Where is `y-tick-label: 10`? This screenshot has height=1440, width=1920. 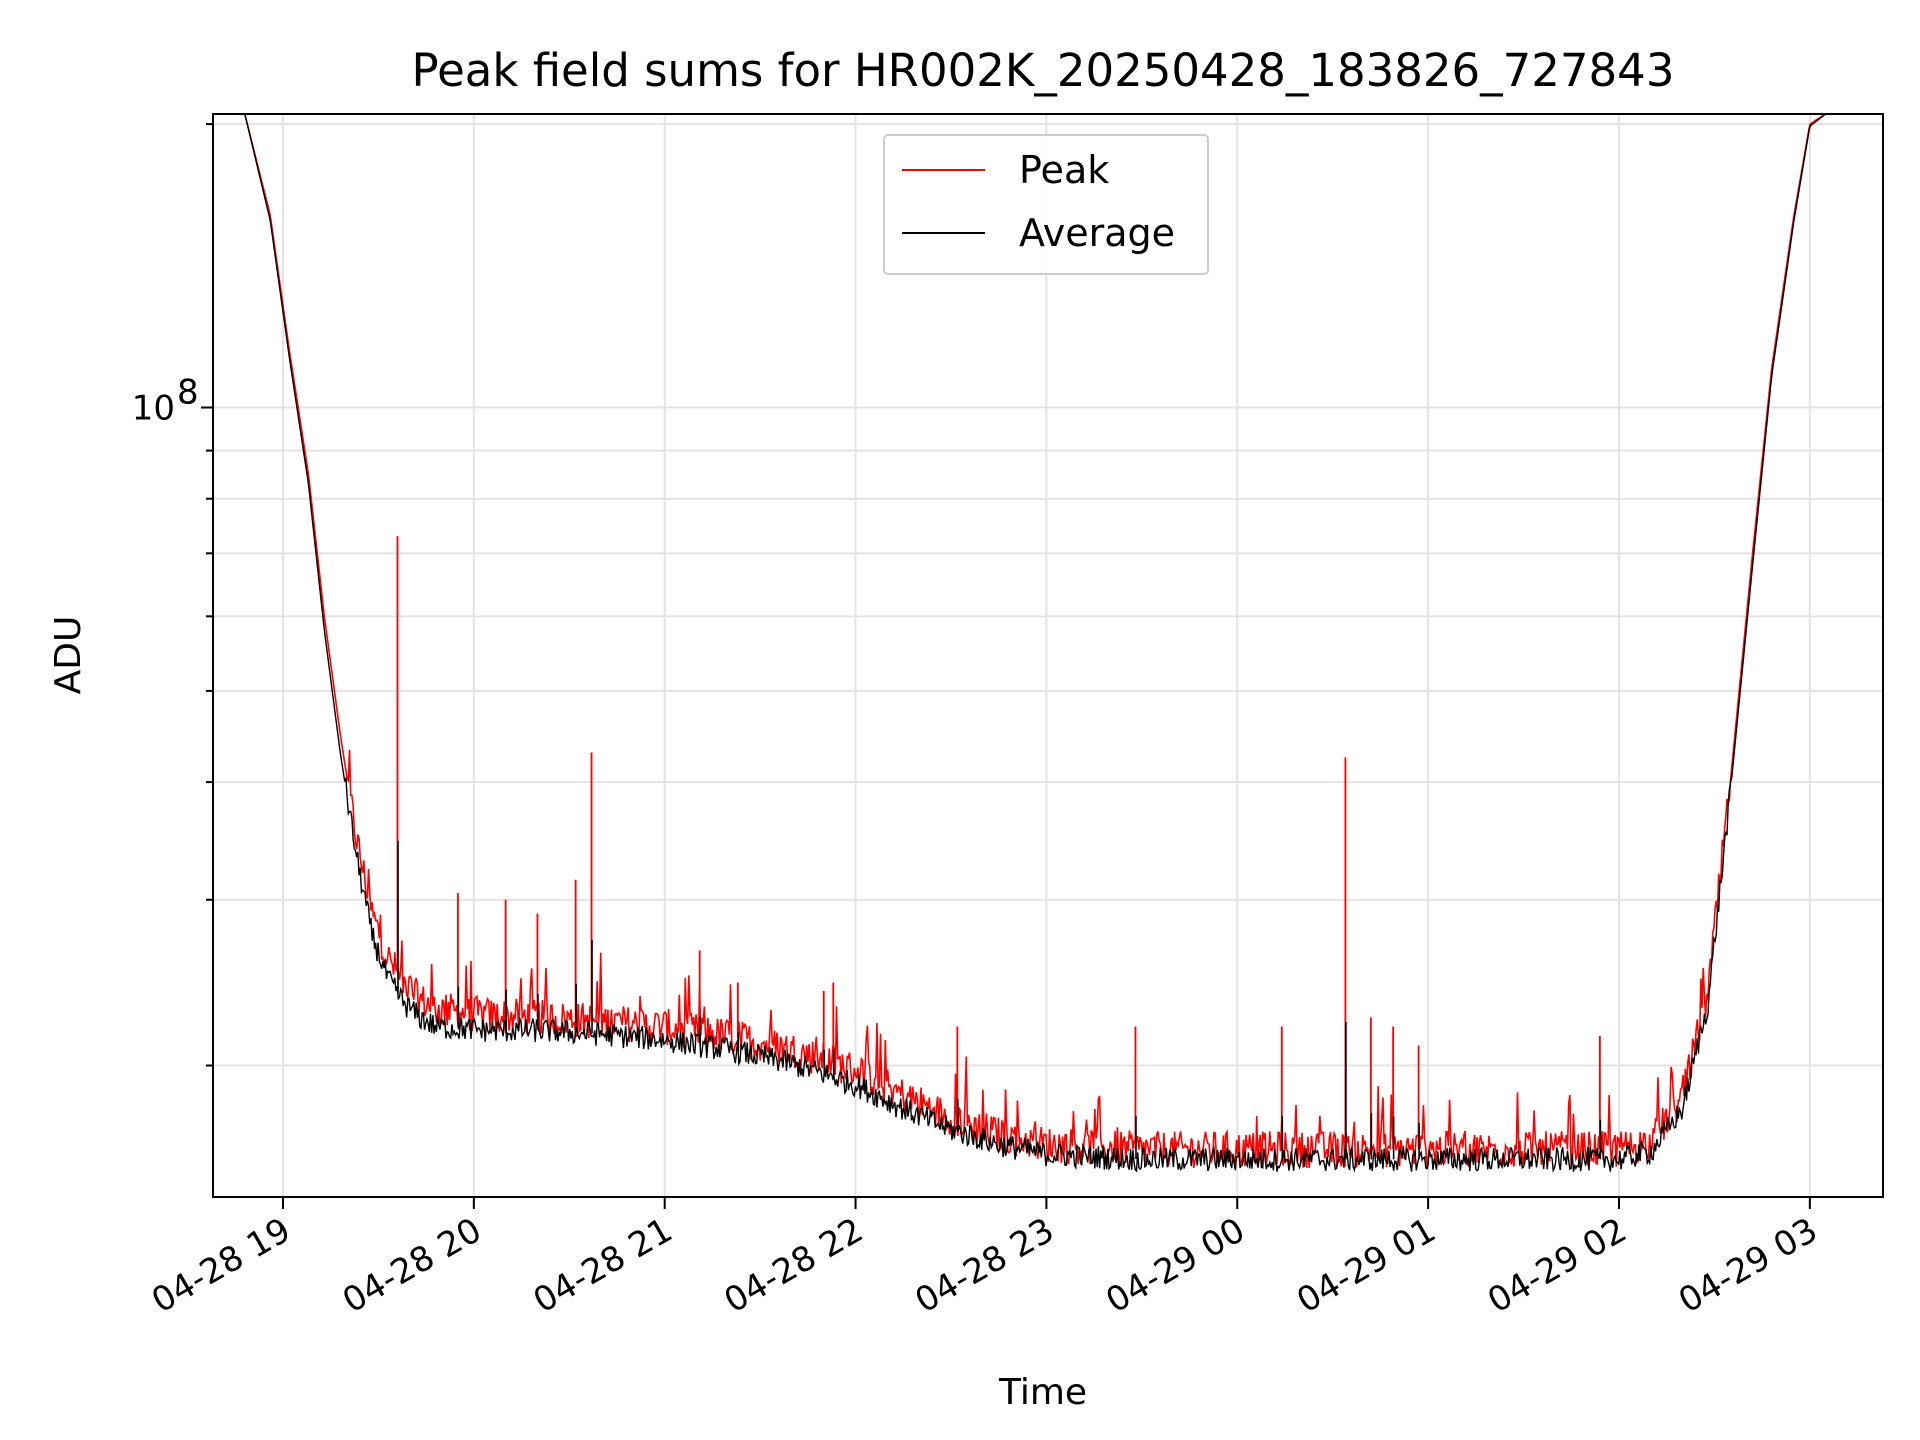 y-tick-label: 10 is located at coordinates (153, 408).